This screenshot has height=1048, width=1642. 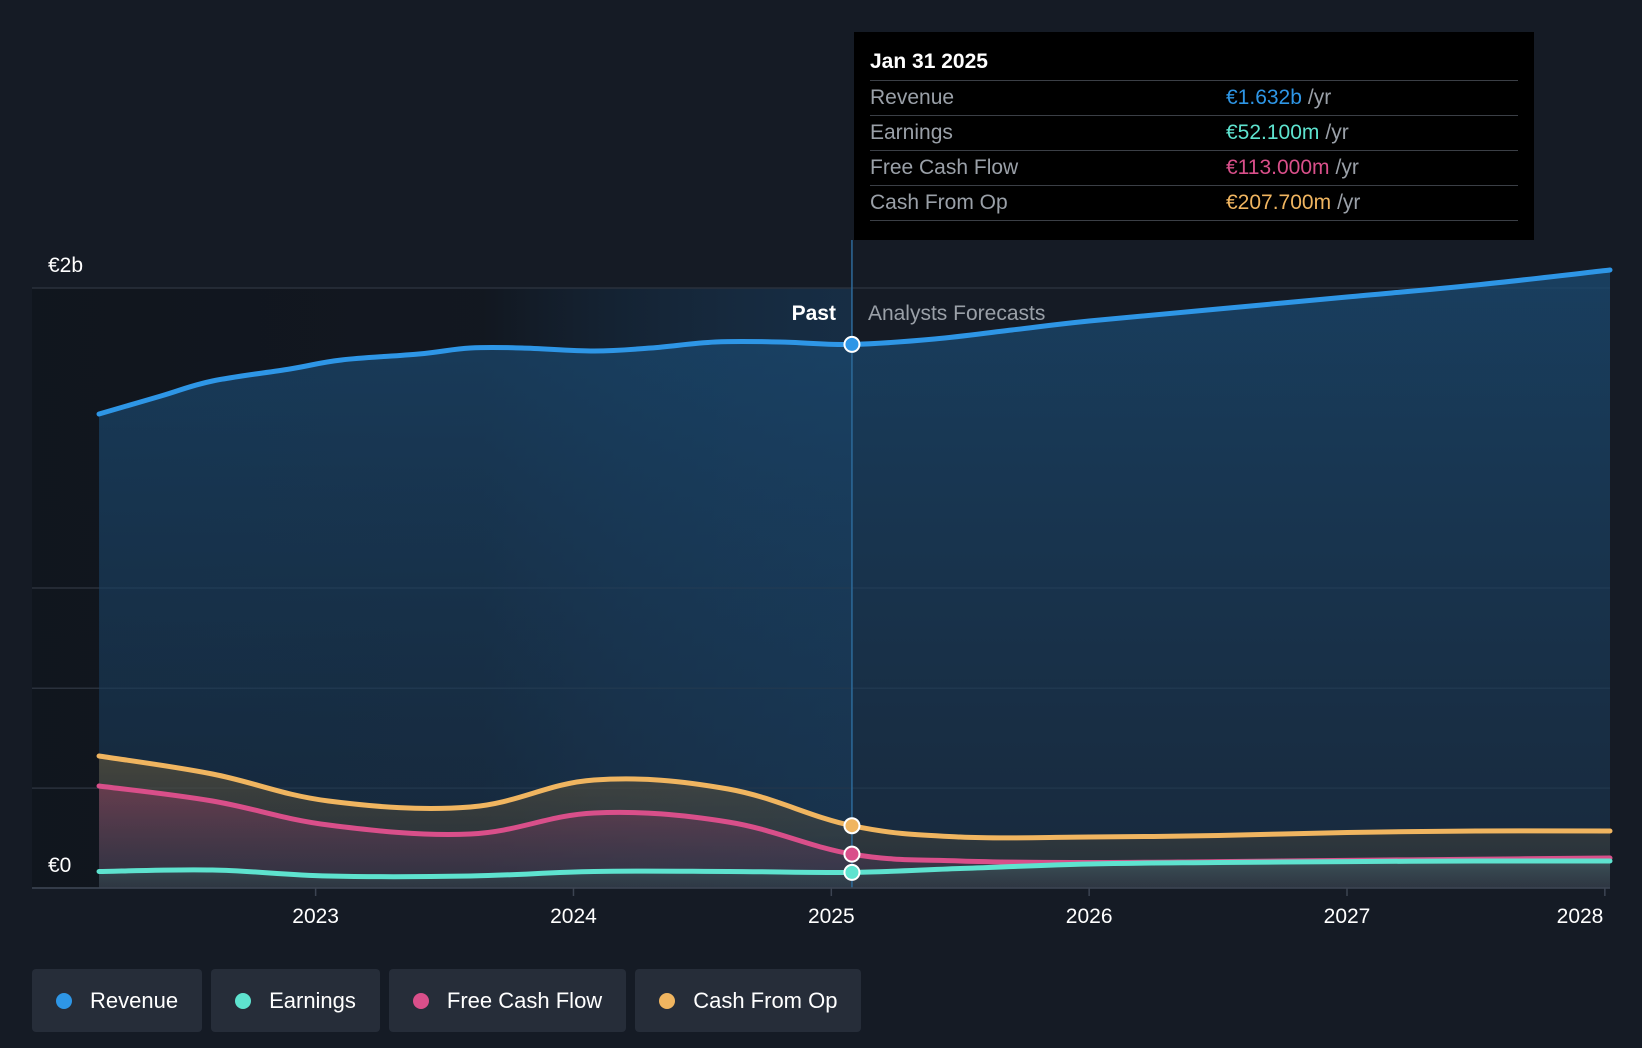 What do you see at coordinates (1347, 916) in the screenshot?
I see `x-tick-label: 2027` at bounding box center [1347, 916].